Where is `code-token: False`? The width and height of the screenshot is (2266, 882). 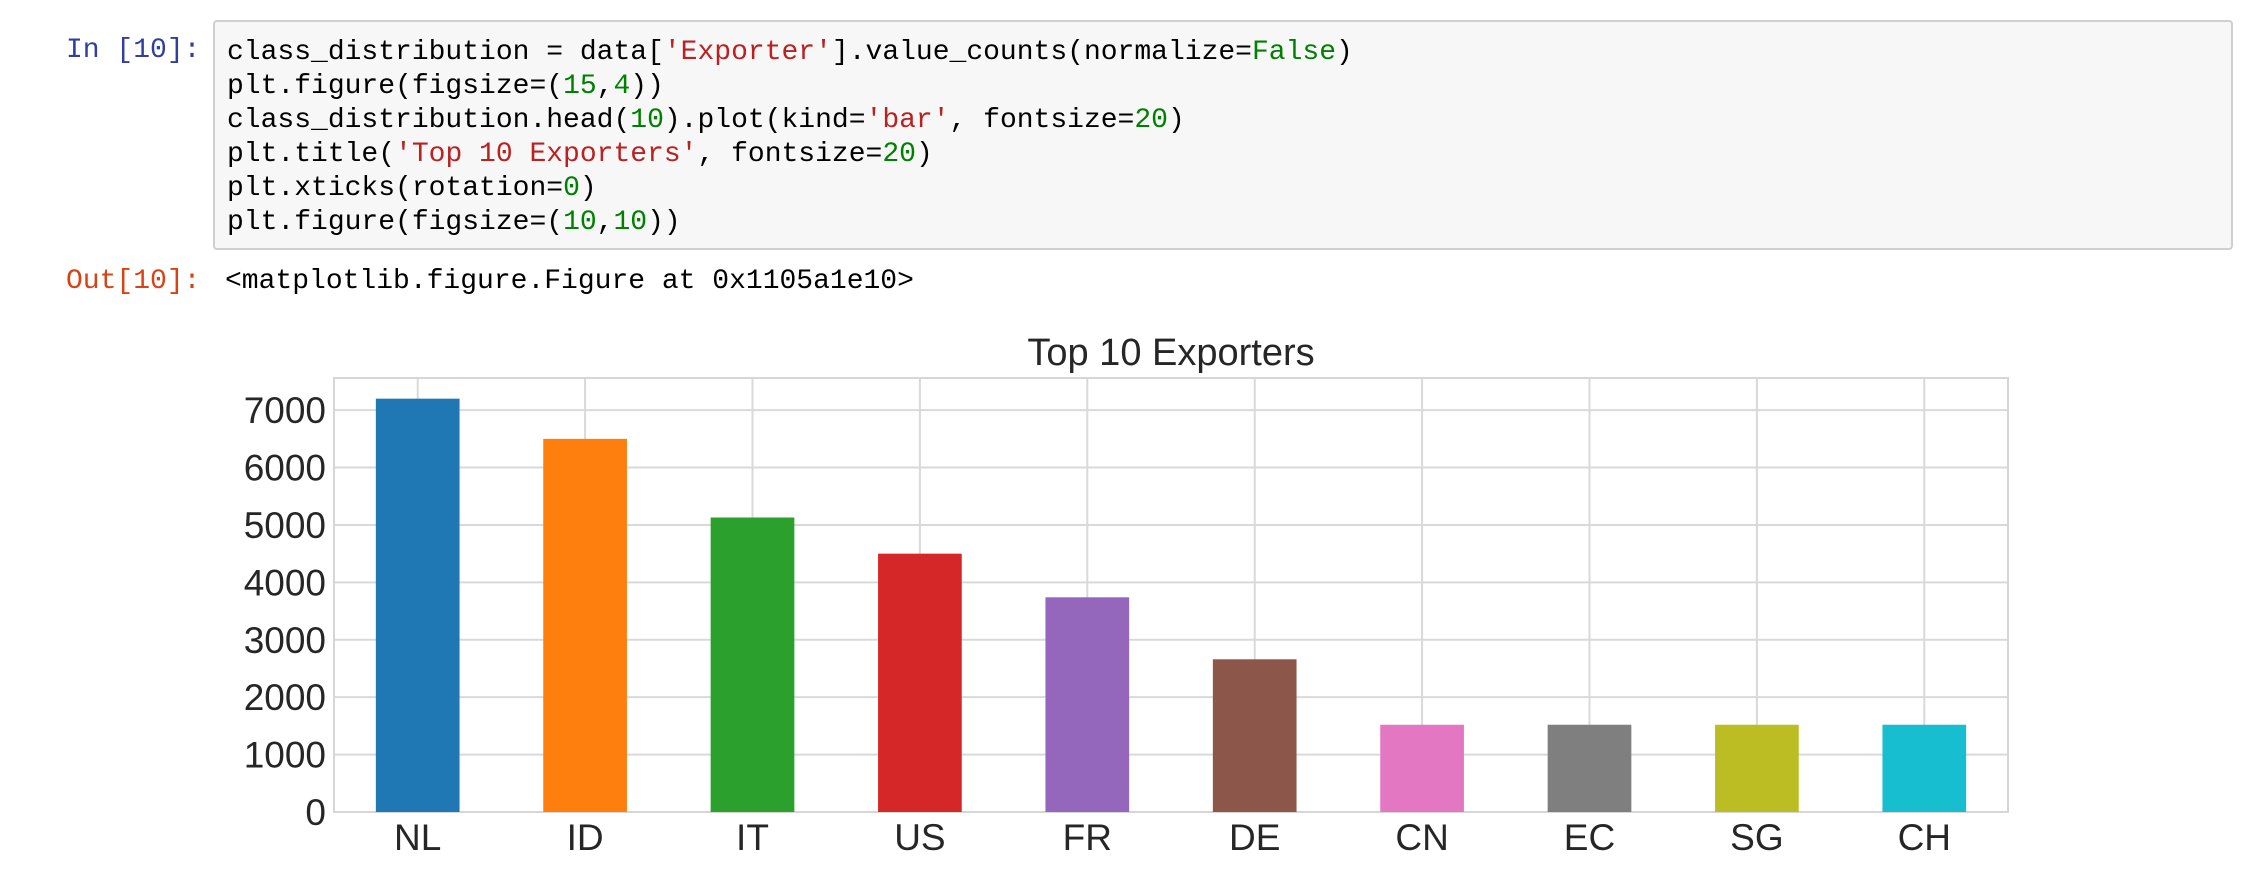 code-token: False is located at coordinates (1293, 52).